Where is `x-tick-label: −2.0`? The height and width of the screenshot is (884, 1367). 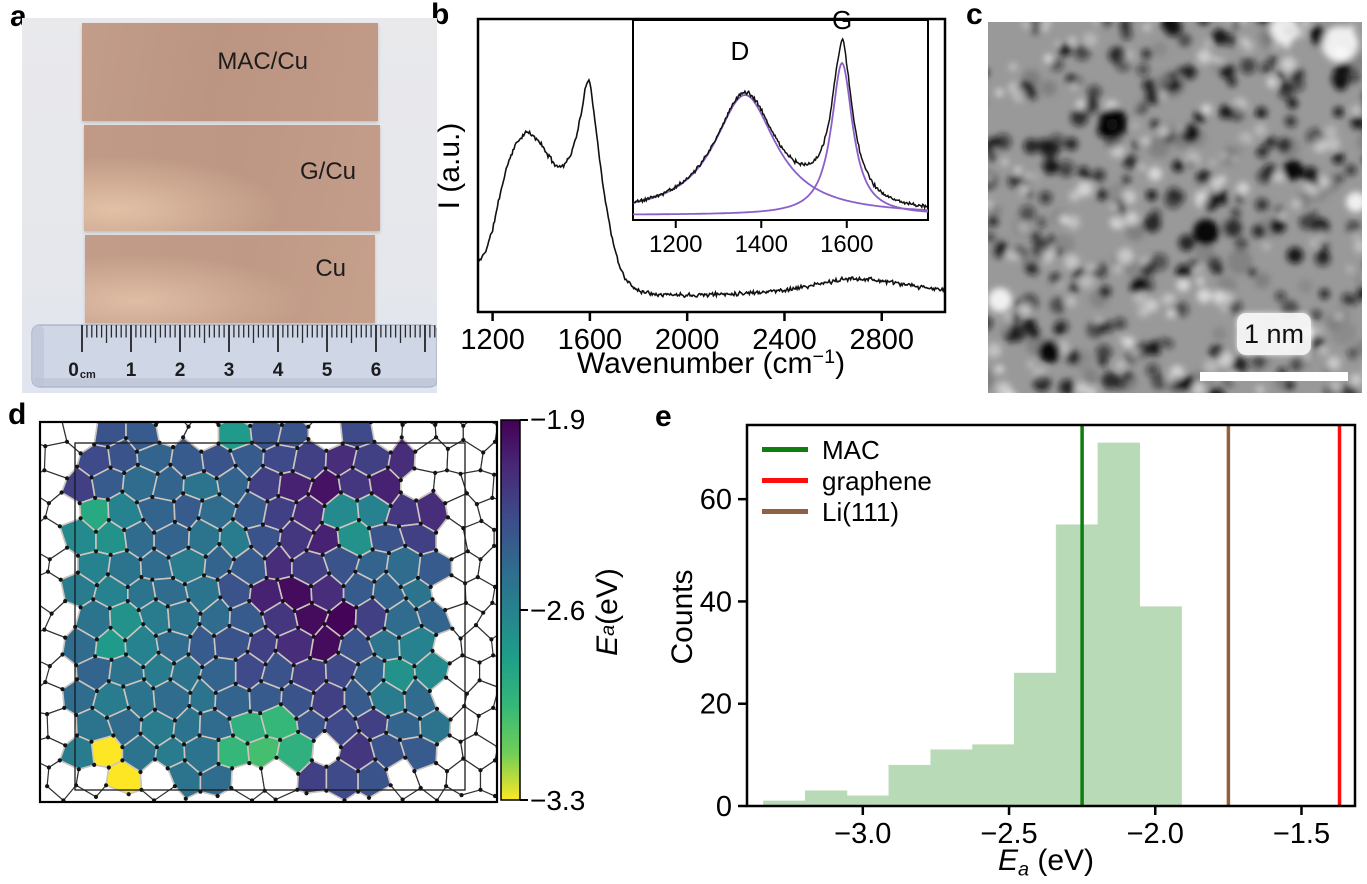
x-tick-label: −2.0 is located at coordinates (1155, 834).